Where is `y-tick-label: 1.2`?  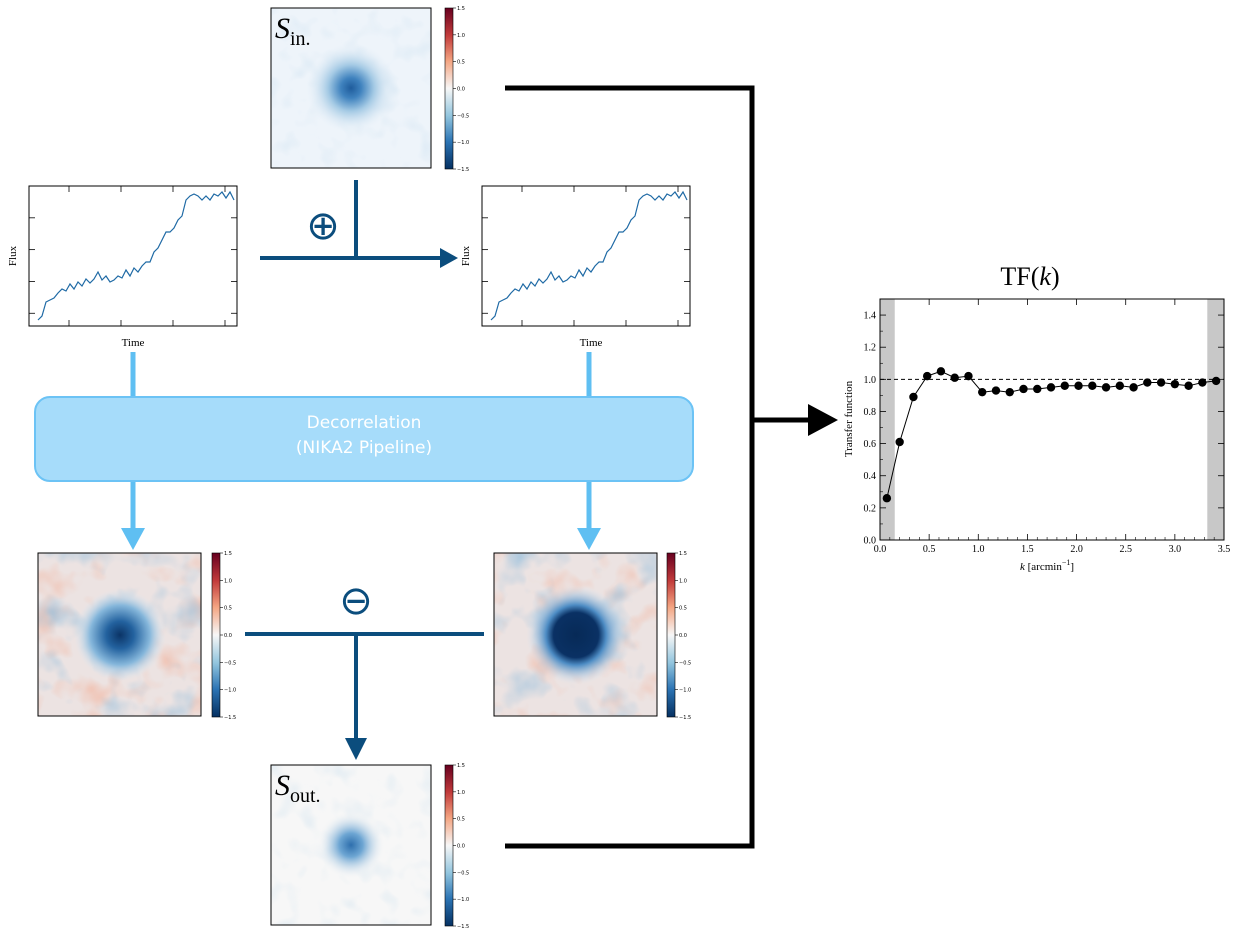
y-tick-label: 1.2 is located at coordinates (870, 348).